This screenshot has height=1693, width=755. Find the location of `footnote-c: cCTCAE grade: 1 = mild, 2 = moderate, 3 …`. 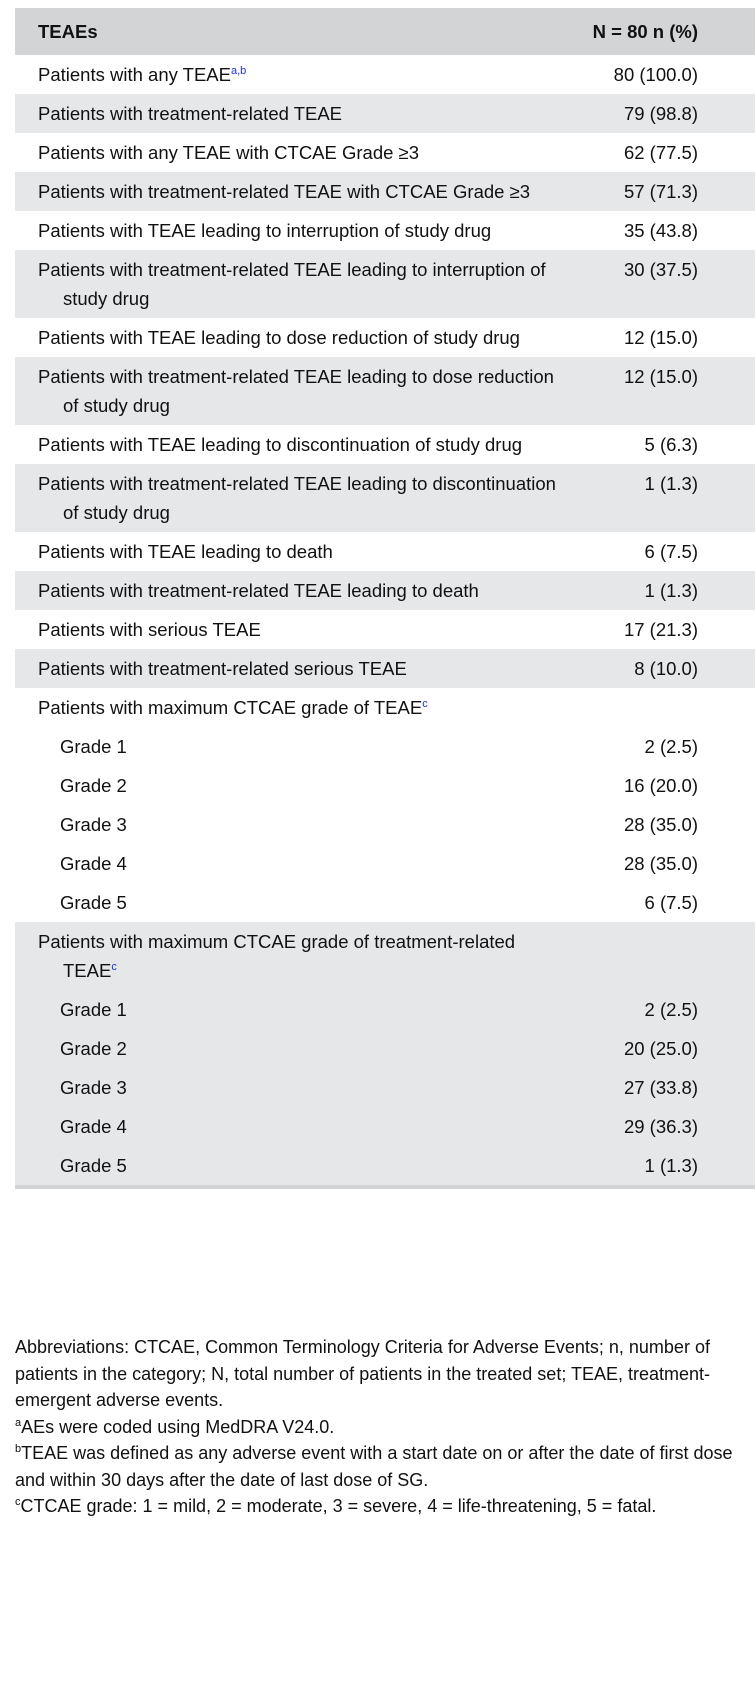

footnote-c: cCTCAE grade: 1 = mild, 2 = moderate, 3 … is located at coordinates (336, 1506).